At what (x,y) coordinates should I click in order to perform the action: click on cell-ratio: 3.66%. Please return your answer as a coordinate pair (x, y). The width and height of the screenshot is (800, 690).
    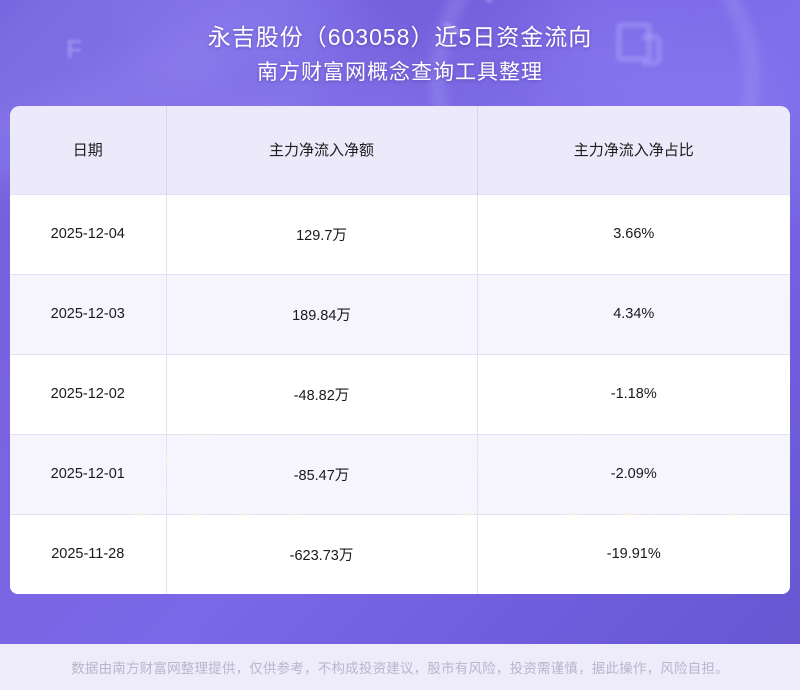
    Looking at the image, I should click on (633, 233).